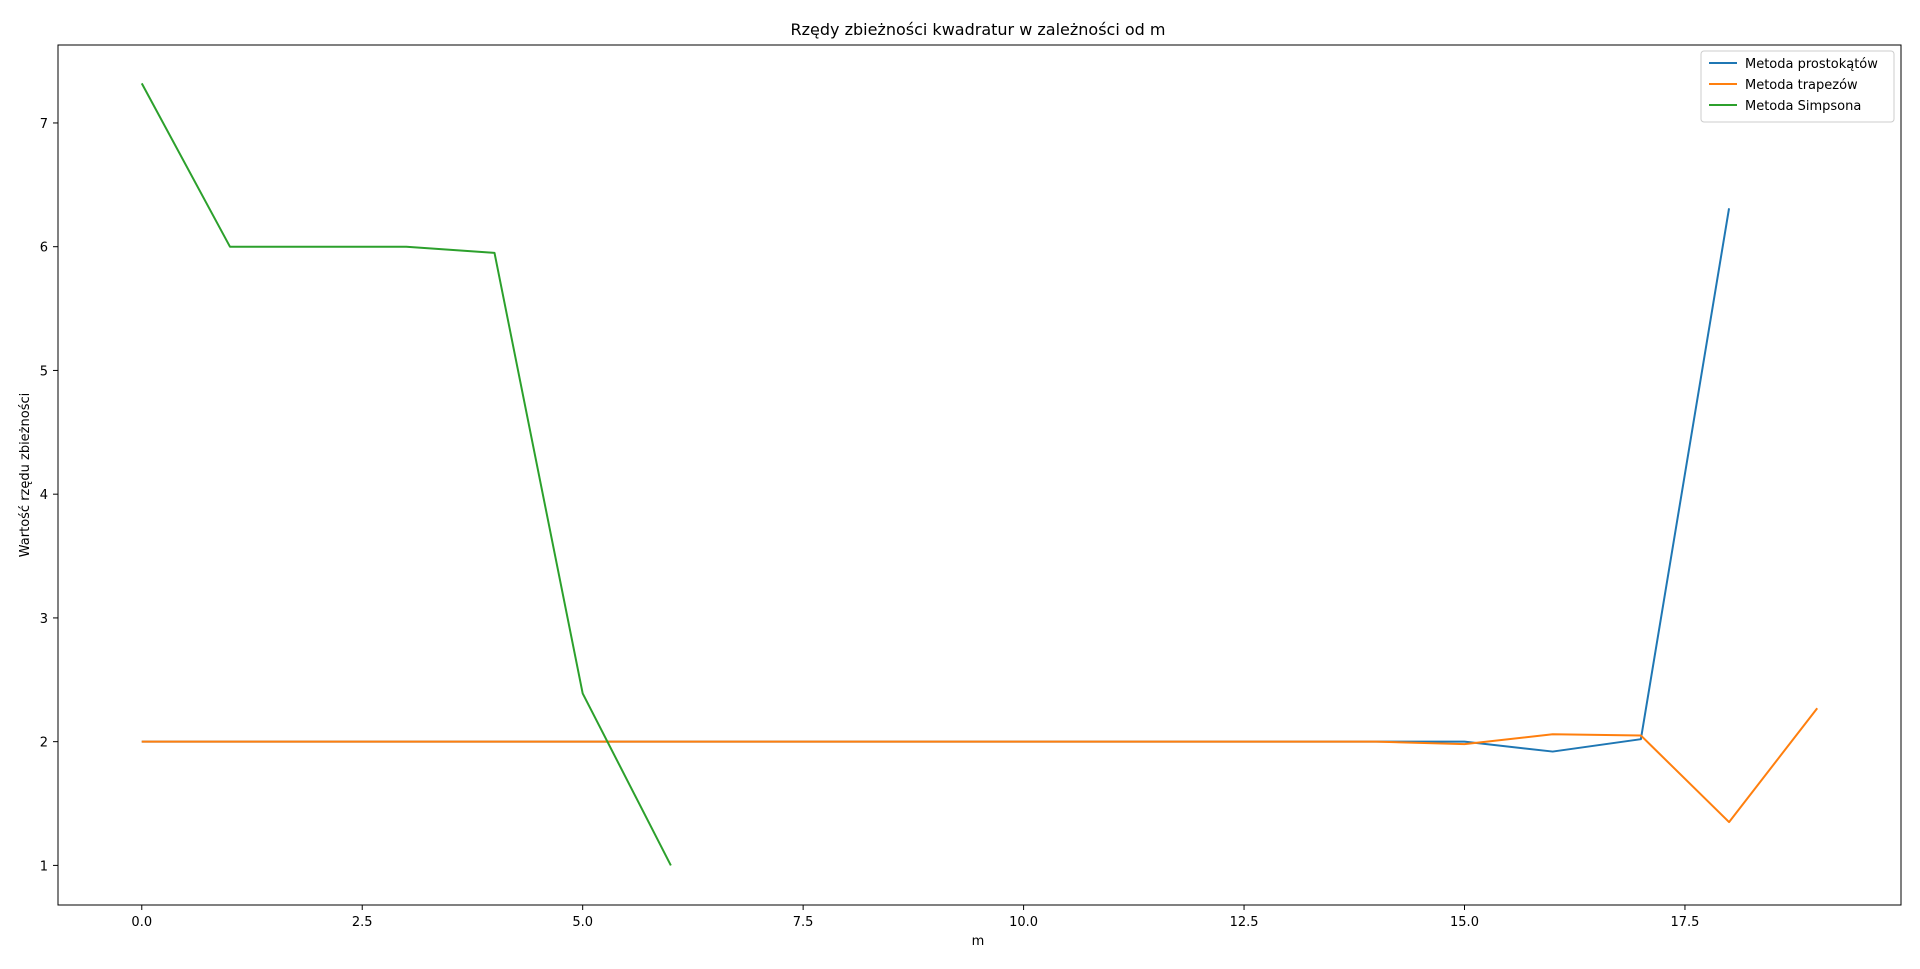 This screenshot has width=1920, height=969. Describe the element at coordinates (44, 248) in the screenshot. I see `y-tick-label: 6` at that location.